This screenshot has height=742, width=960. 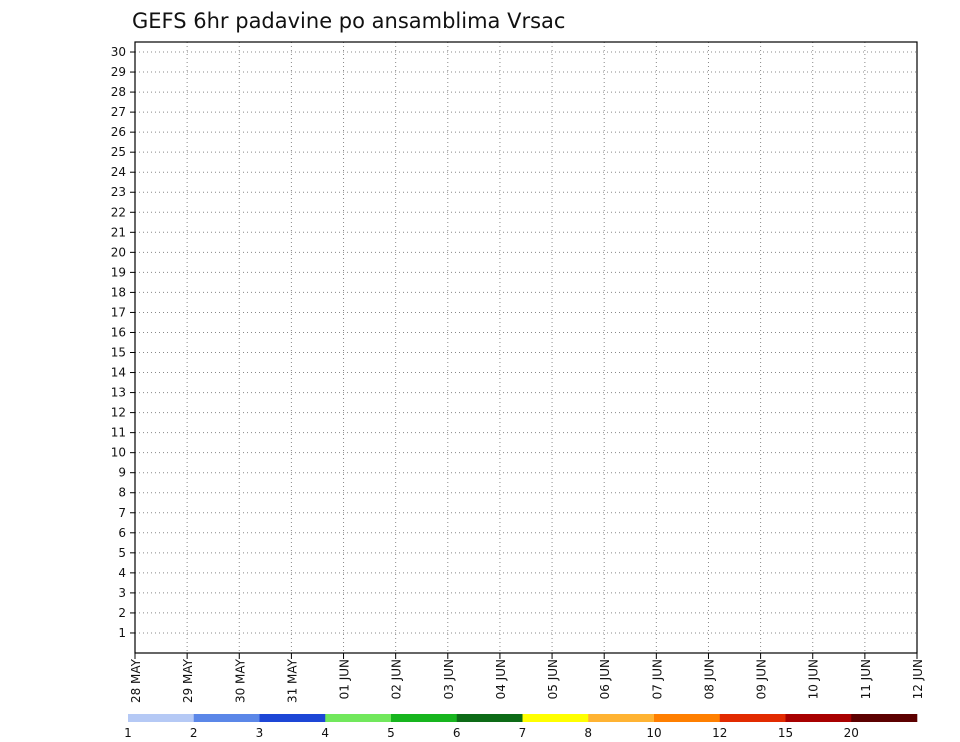 I want to click on x-tick-label: 03 JUN, so click(x=449, y=679).